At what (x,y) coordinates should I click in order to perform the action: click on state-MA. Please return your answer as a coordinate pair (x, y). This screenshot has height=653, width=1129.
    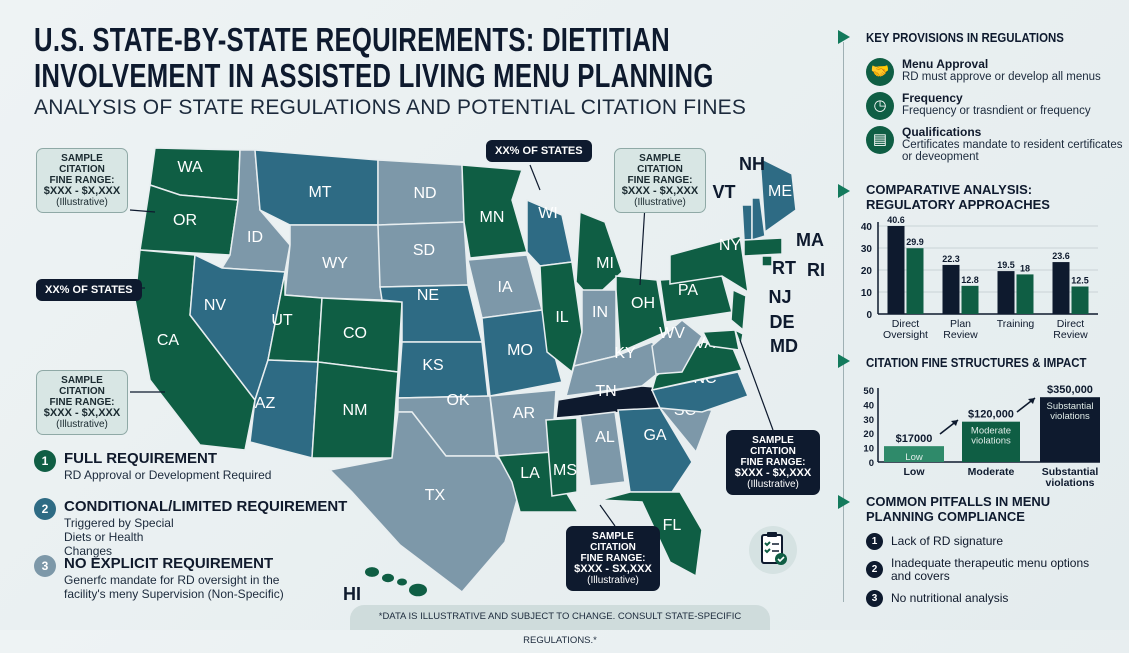
    Looking at the image, I should click on (763, 247).